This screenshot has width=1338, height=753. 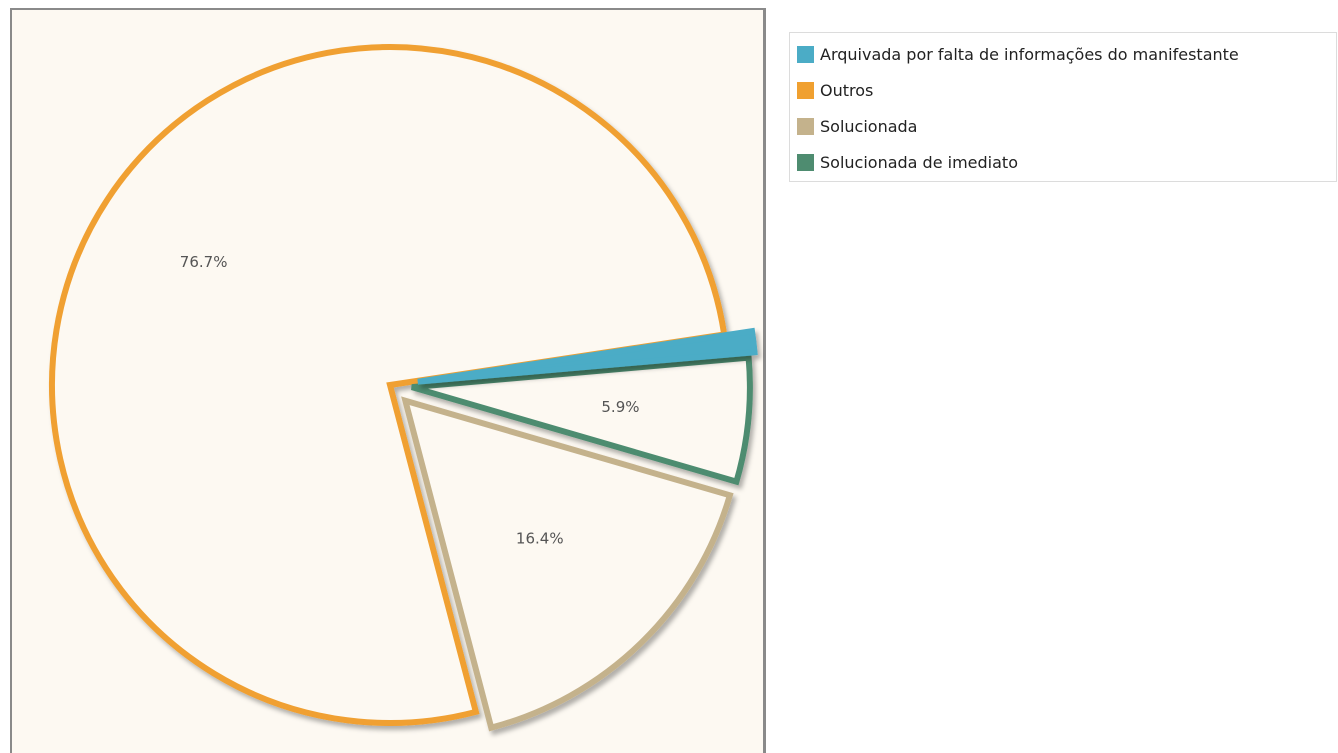 I want to click on legend-label: Outros, so click(x=847, y=90).